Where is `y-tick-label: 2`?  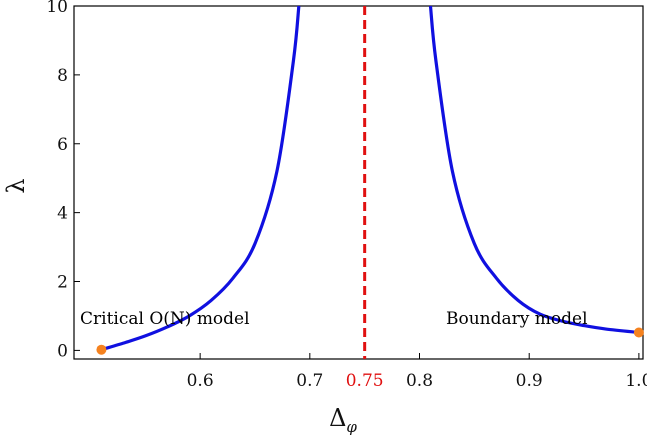
y-tick-label: 2 is located at coordinates (62, 283).